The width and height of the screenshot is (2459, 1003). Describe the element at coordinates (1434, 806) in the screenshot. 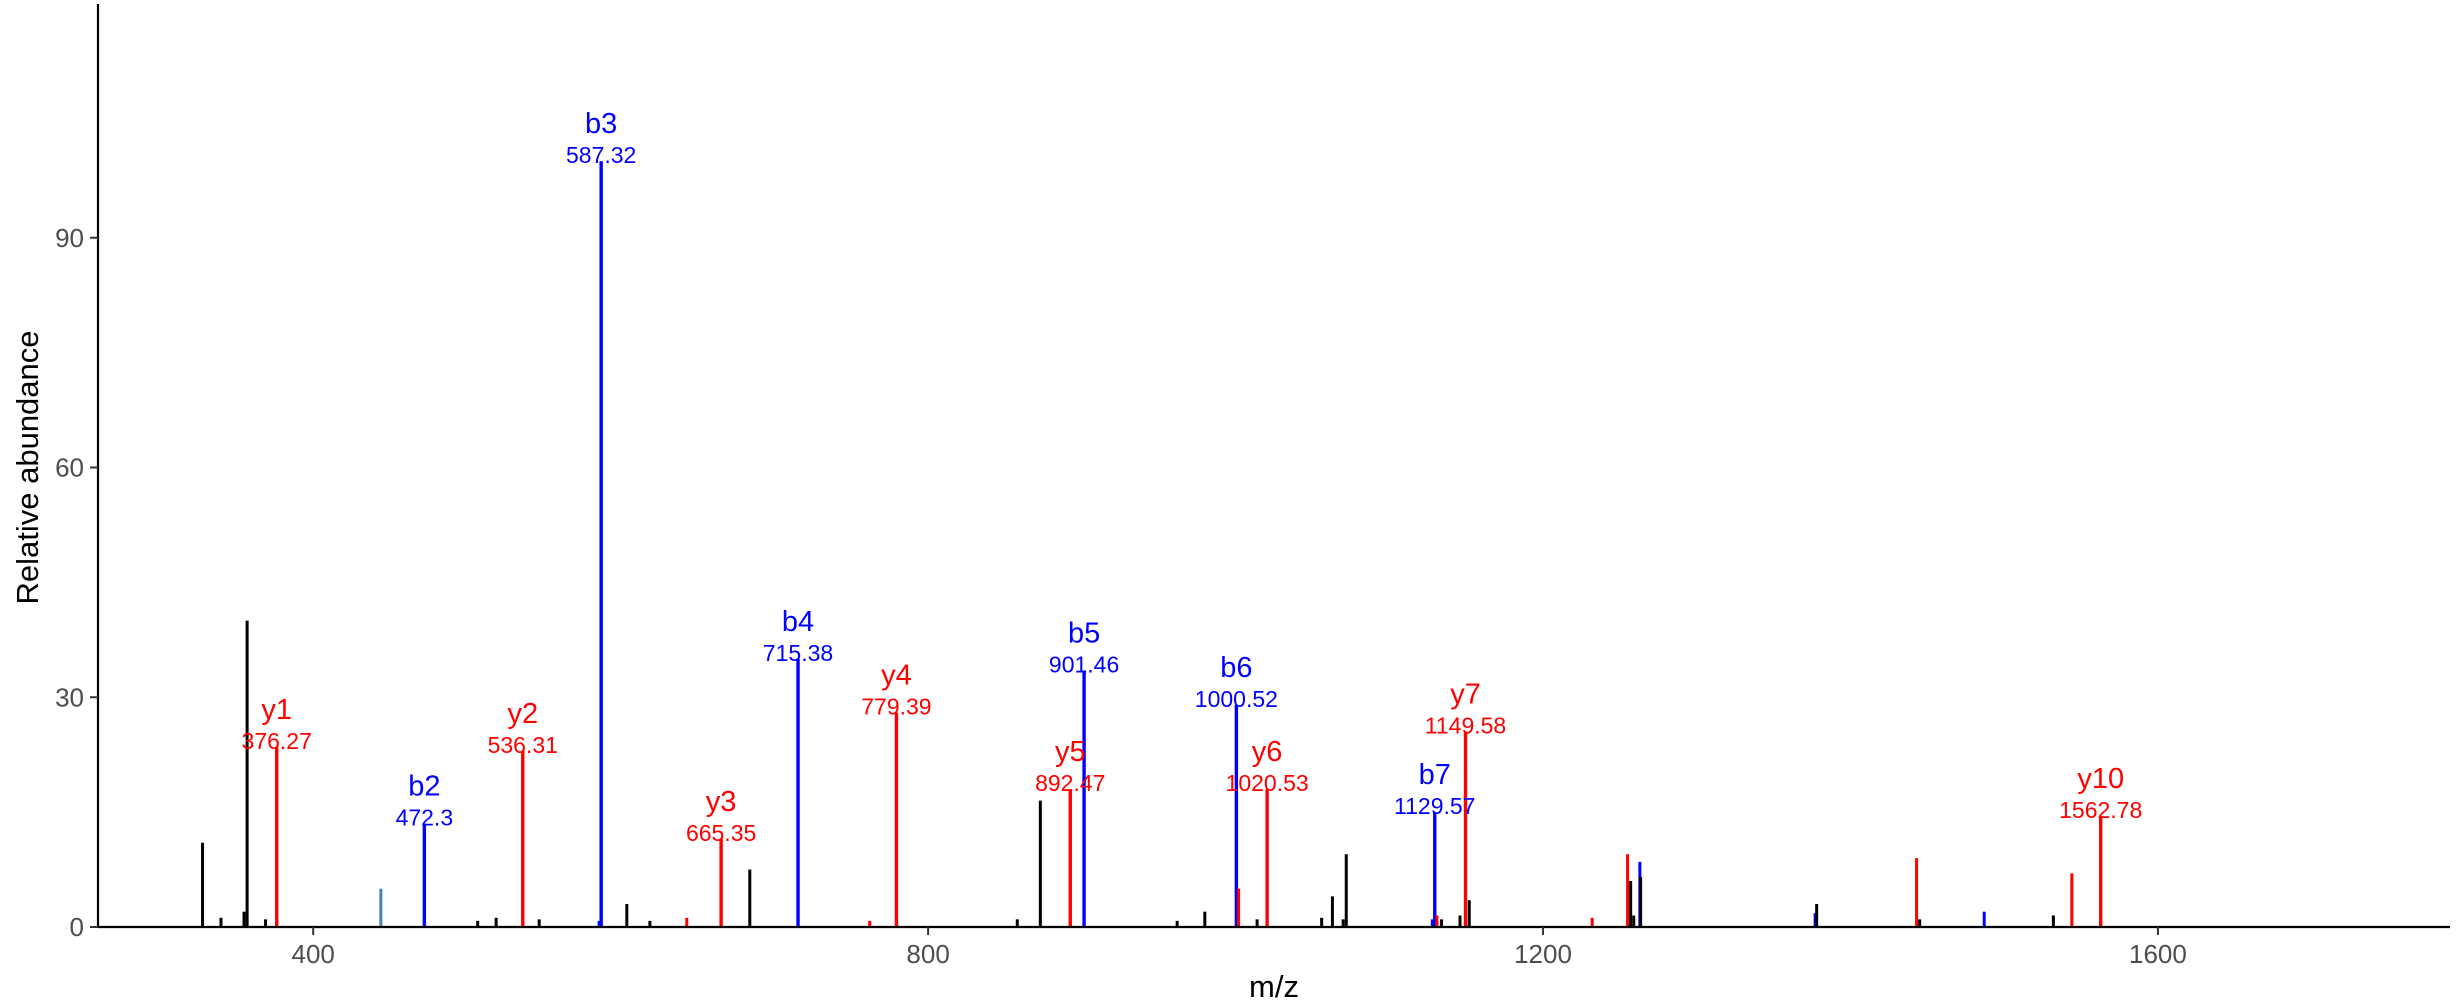

I see `peak-mz-label: 1129.57` at that location.